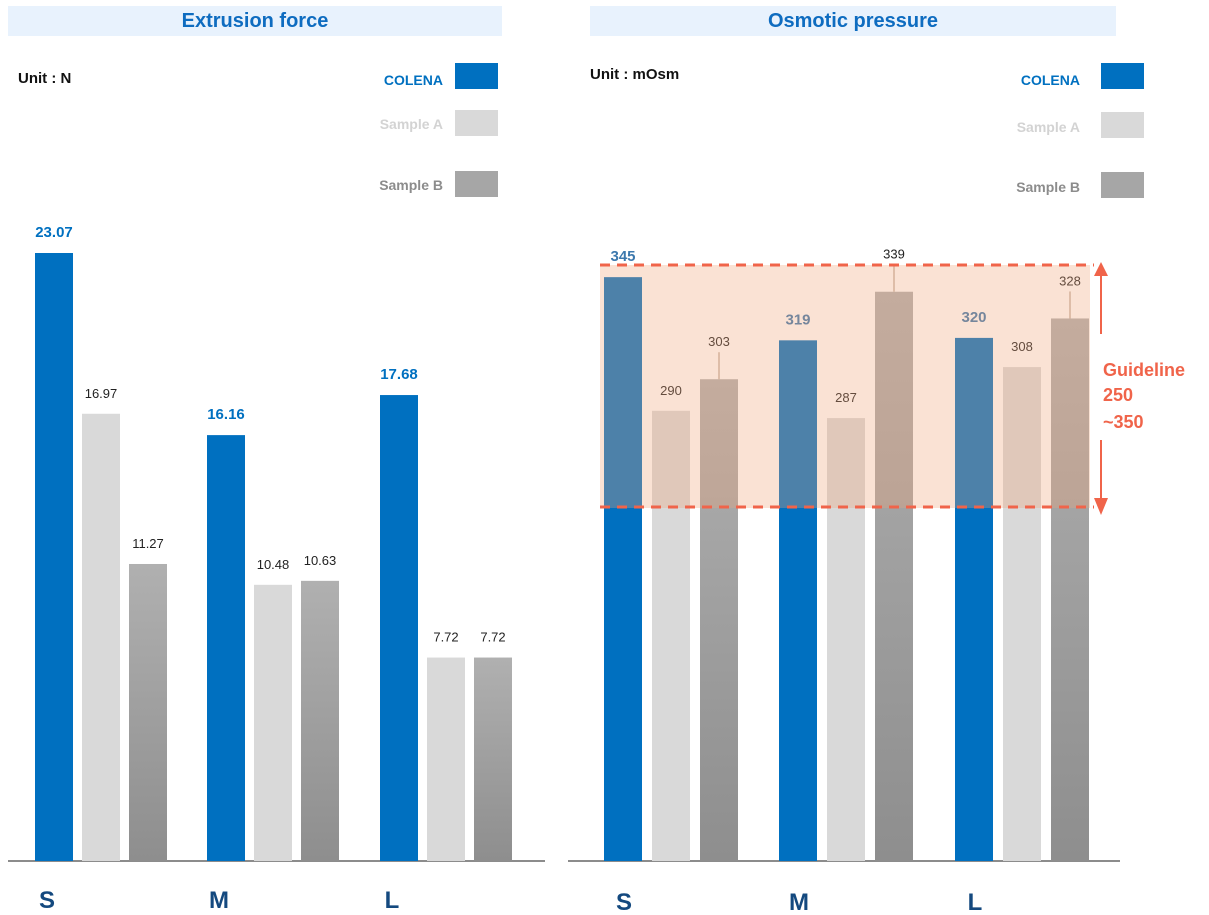 The width and height of the screenshot is (1209, 915). What do you see at coordinates (797, 319) in the screenshot?
I see `osmotic-label-colena-m: 319` at bounding box center [797, 319].